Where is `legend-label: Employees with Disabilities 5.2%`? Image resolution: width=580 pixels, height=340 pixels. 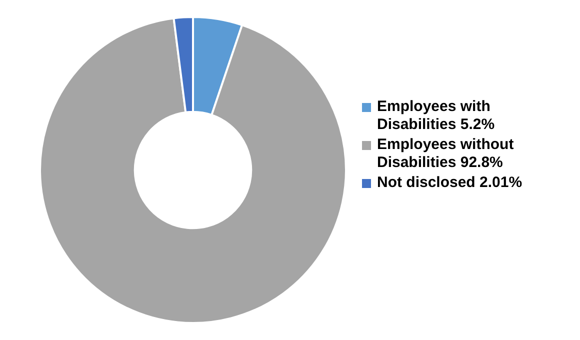
legend-label: Employees with Disabilities 5.2% is located at coordinates (436, 116).